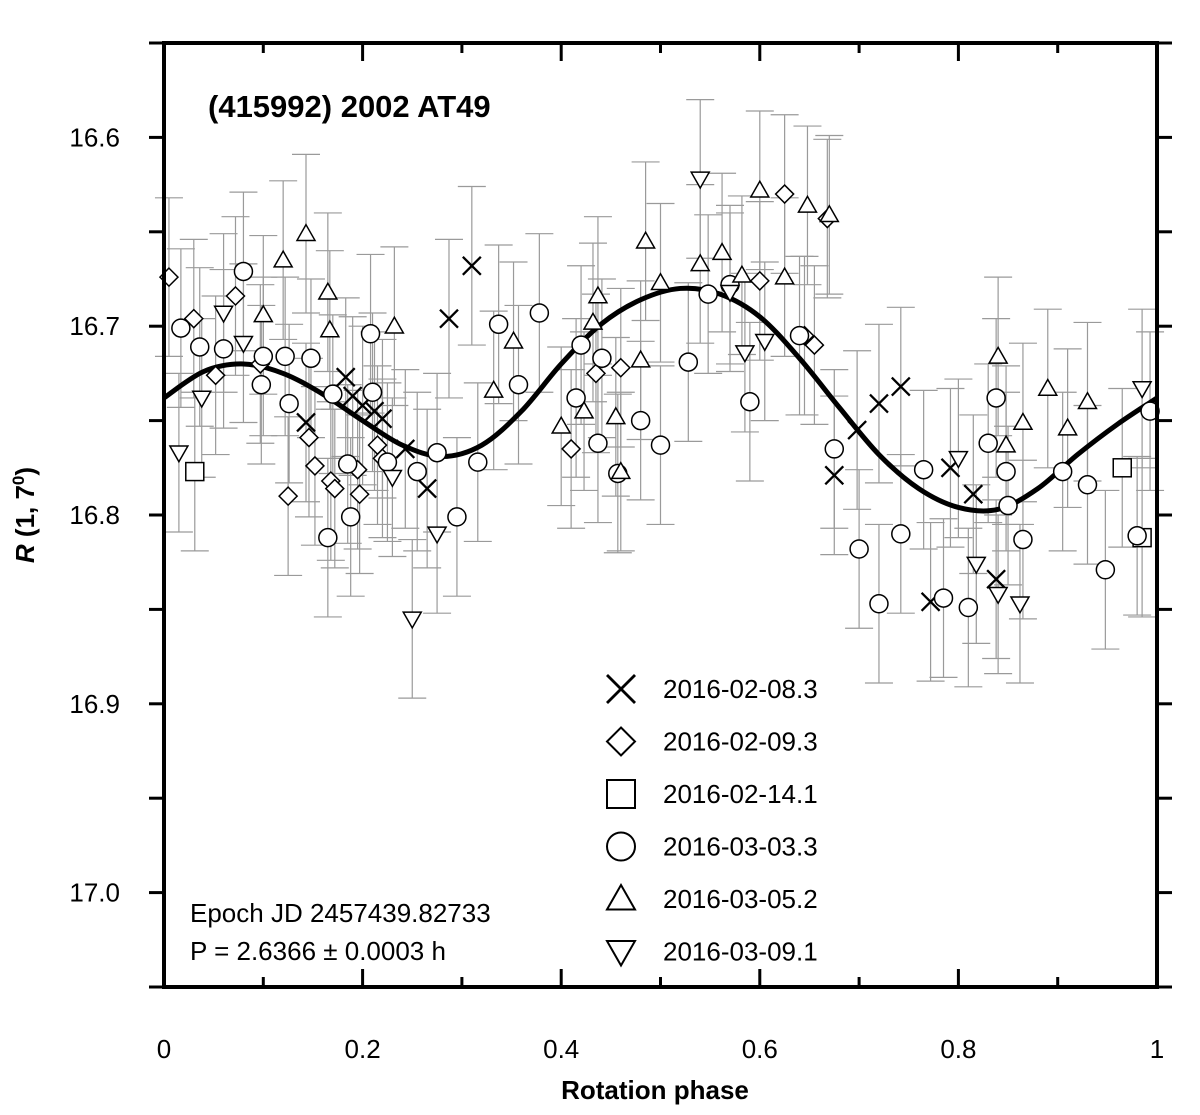 The image size is (1200, 1115). Describe the element at coordinates (740, 847) in the screenshot. I see `legend-label: 2016-03-03.3` at that location.